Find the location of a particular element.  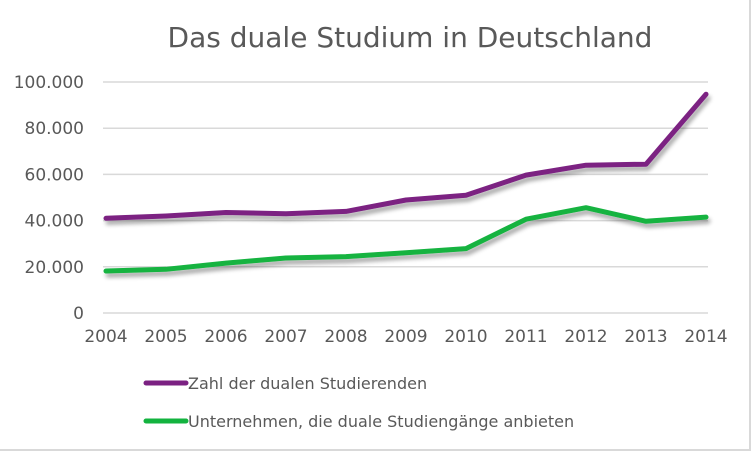

x-tick-label: 2006 is located at coordinates (225, 337).